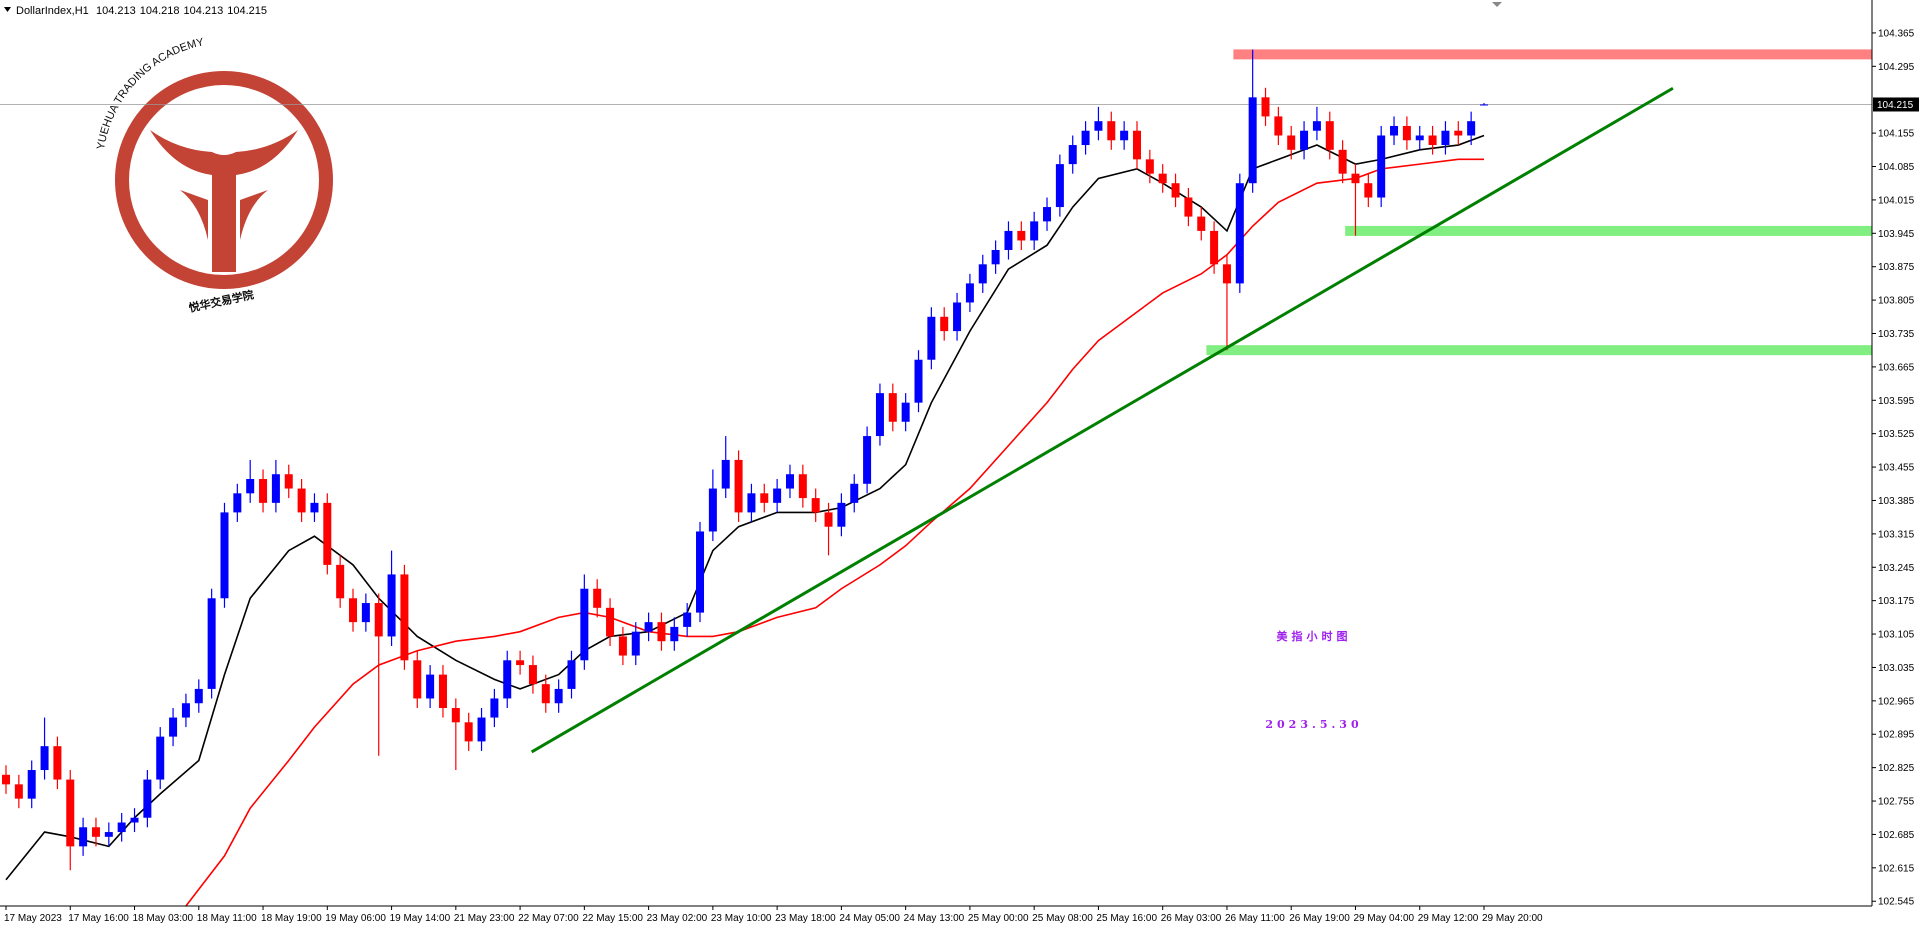 This screenshot has width=1920, height=927. I want to click on x-tick-label: 22 May 07:00, so click(548, 918).